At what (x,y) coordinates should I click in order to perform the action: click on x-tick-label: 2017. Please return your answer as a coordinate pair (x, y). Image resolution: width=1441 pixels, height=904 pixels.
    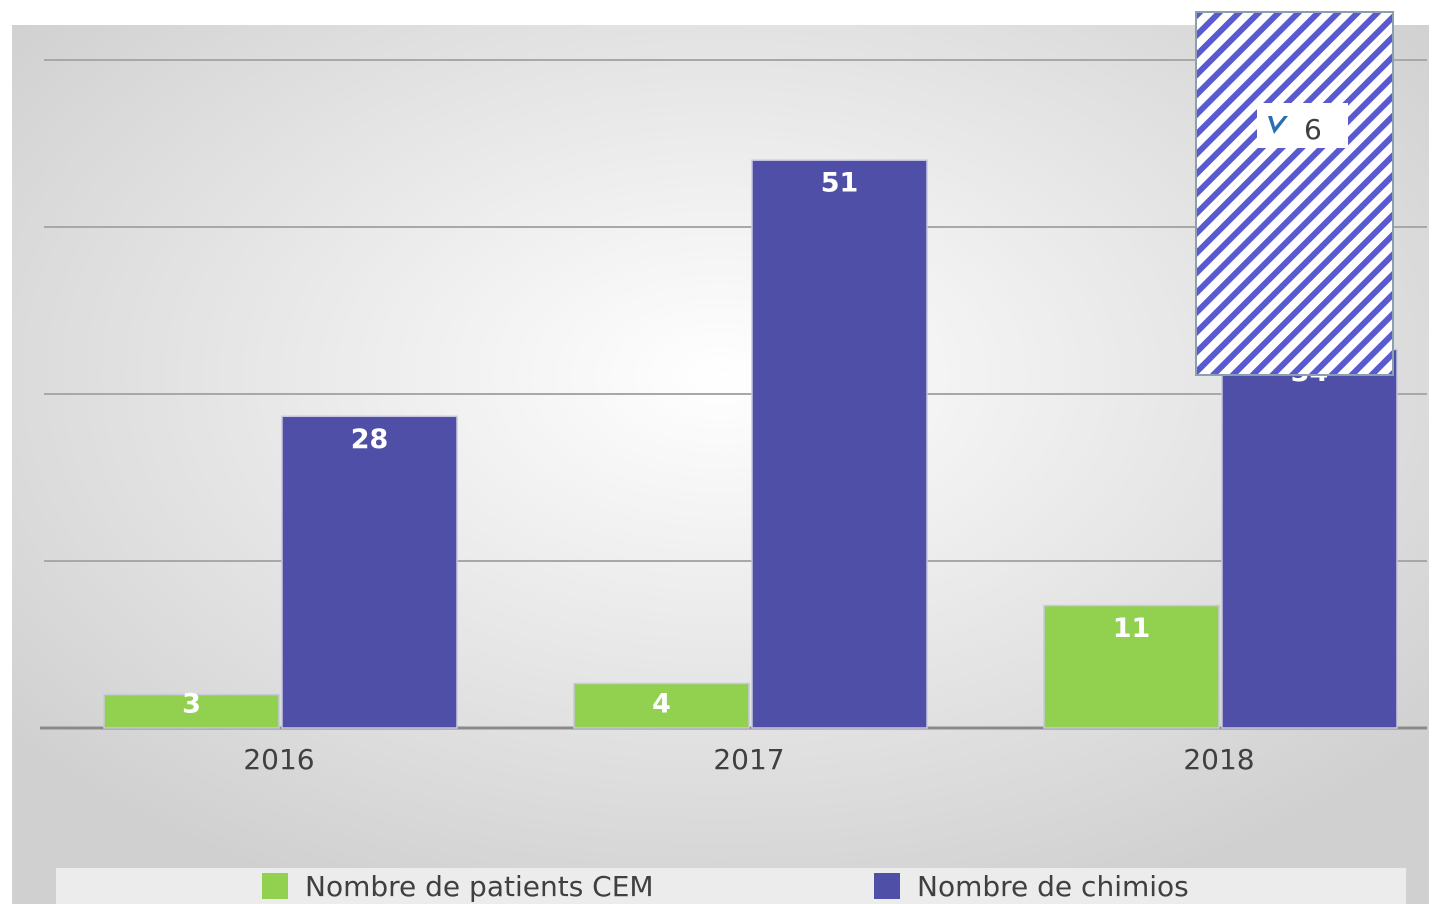
    Looking at the image, I should click on (748, 759).